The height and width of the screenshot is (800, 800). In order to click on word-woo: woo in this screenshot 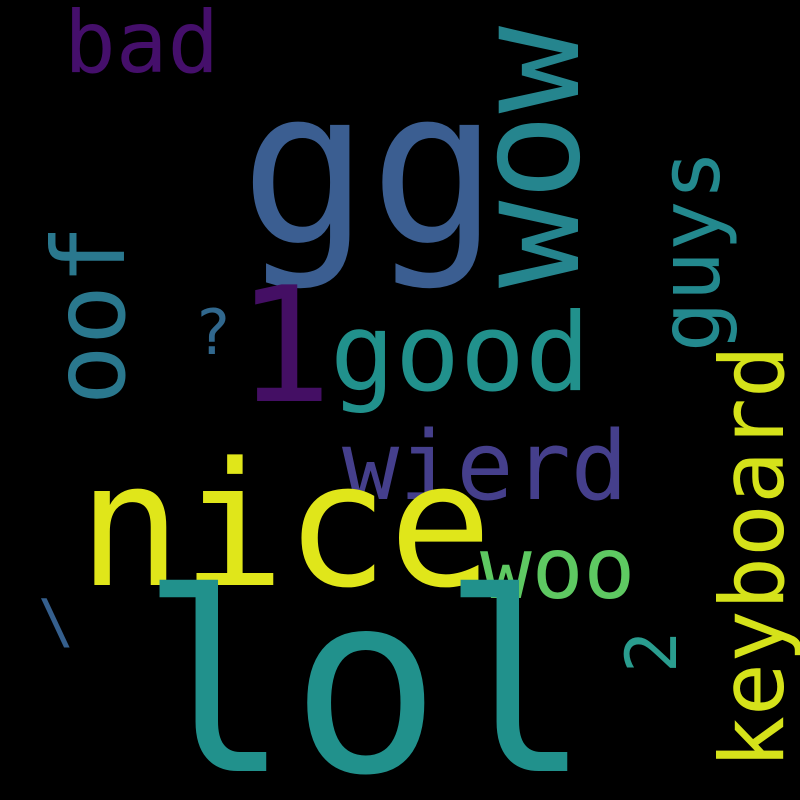, I will do `click(558, 569)`.